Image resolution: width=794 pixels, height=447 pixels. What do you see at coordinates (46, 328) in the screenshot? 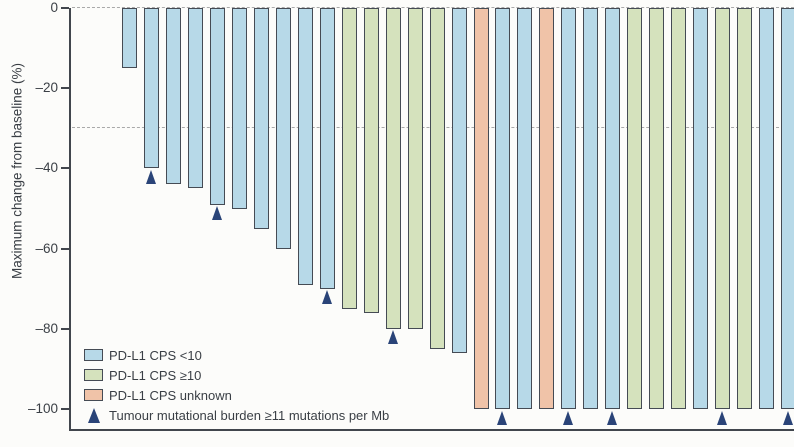
I see `y-tick-label: –80` at bounding box center [46, 328].